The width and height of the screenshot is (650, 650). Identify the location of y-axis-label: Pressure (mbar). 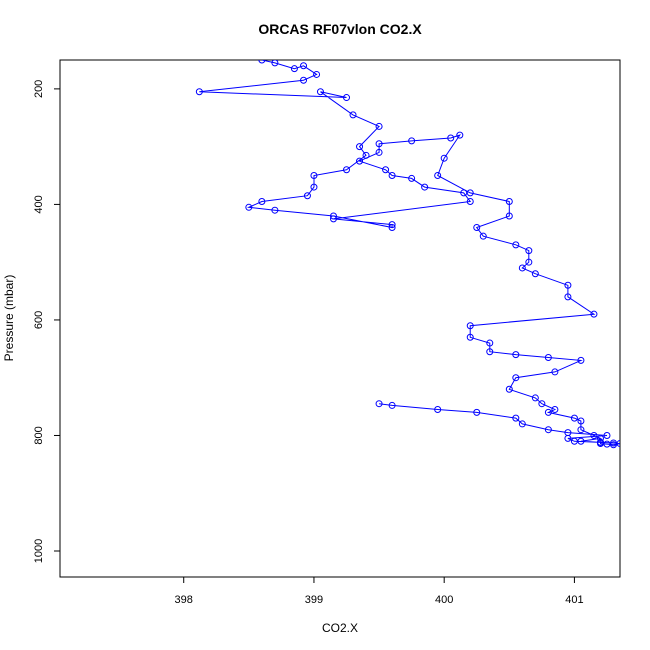
(9, 318).